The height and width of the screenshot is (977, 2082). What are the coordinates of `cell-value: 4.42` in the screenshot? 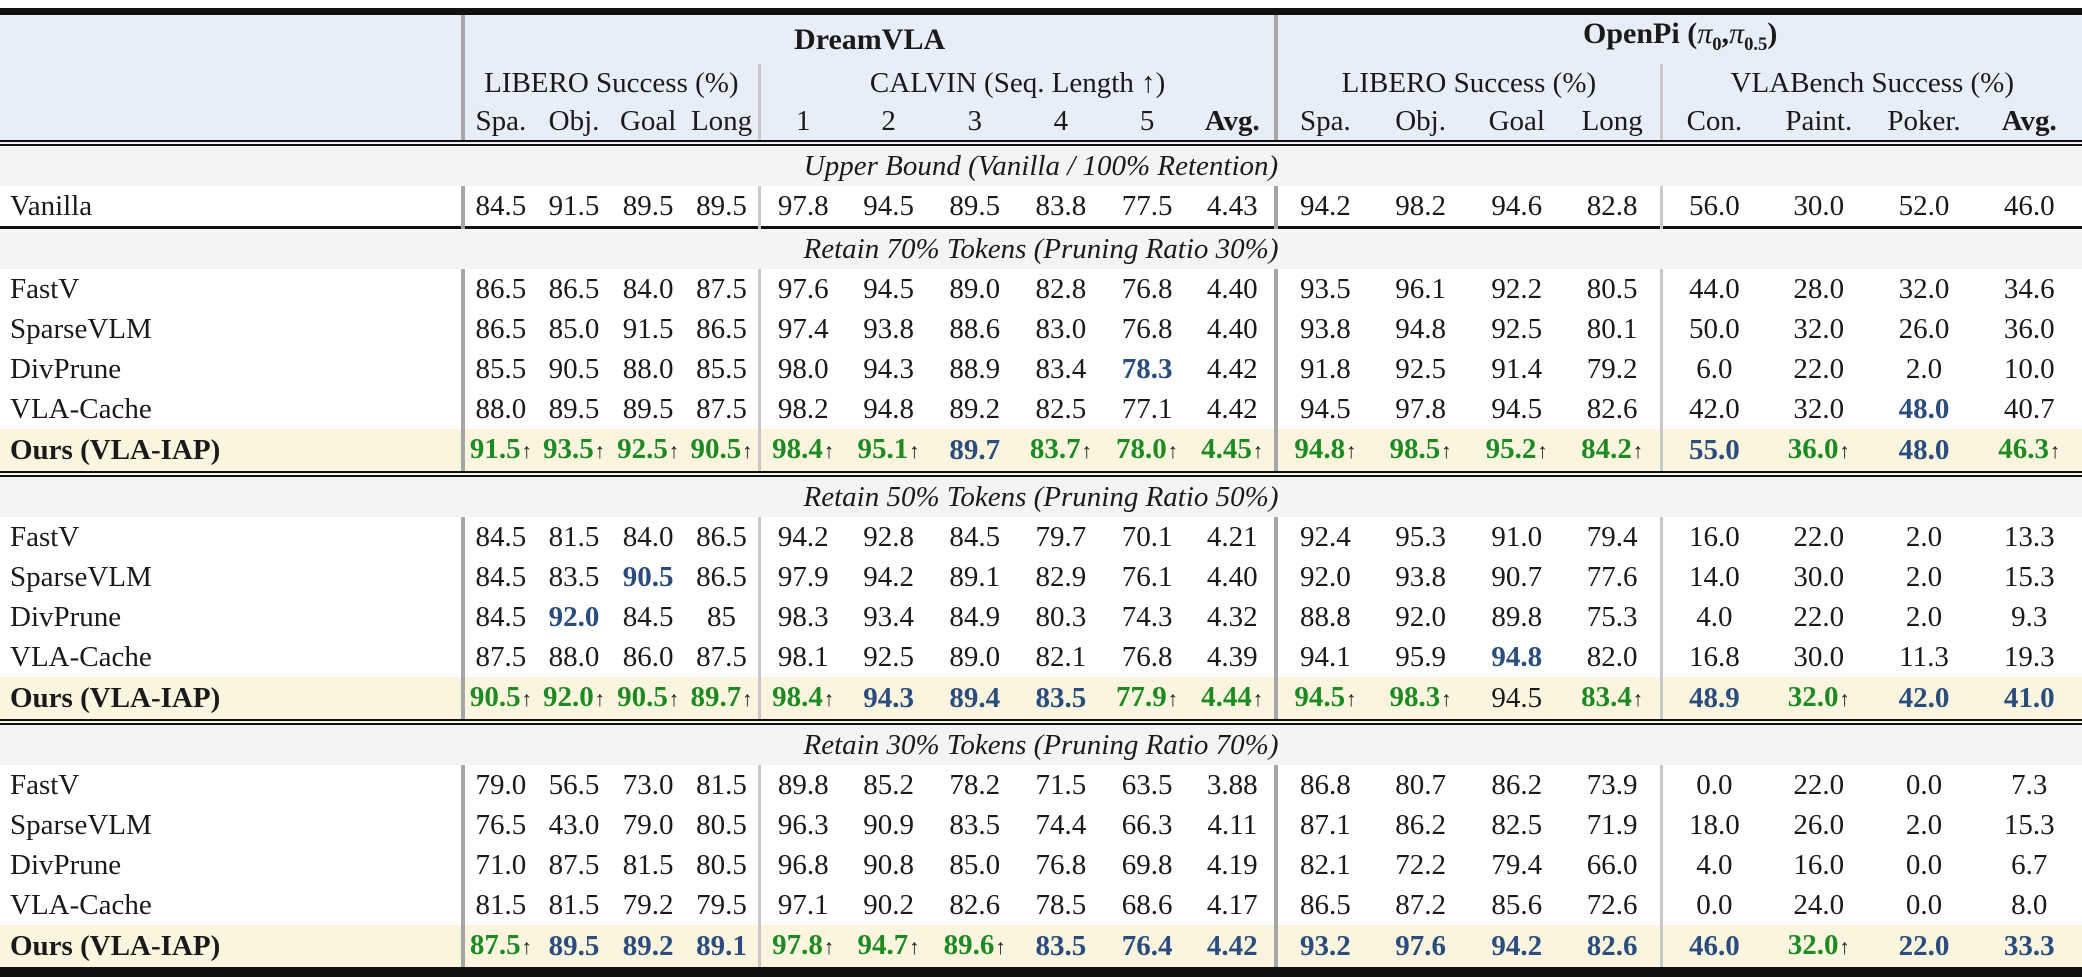 It's located at (1232, 369).